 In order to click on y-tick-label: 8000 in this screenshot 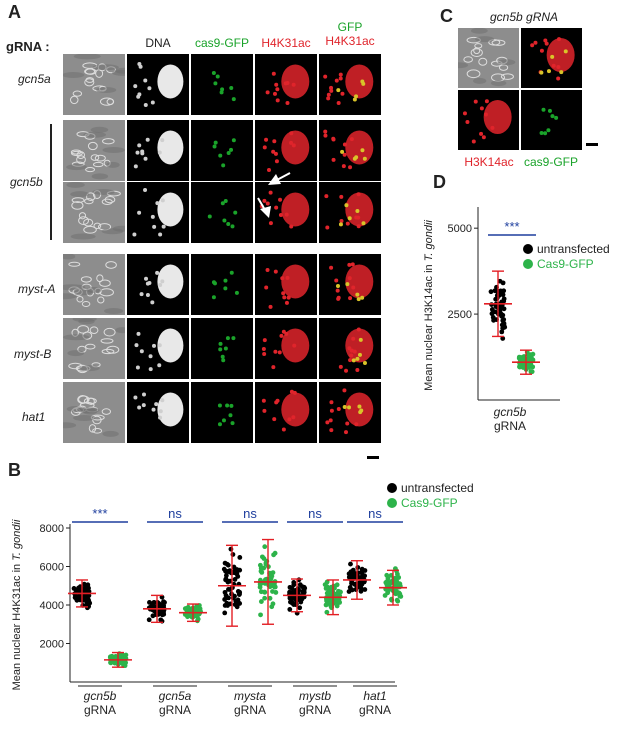, I will do `click(52, 529)`.